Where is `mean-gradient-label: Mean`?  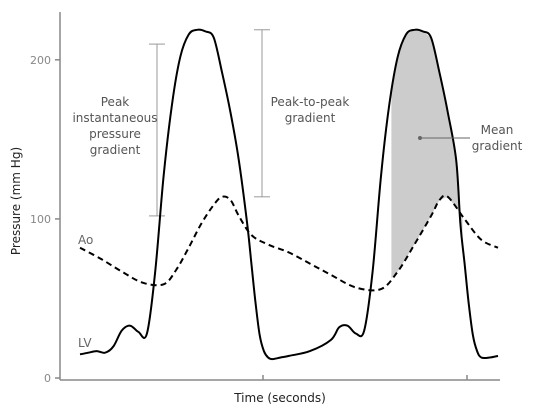
mean-gradient-label: Mean is located at coordinates (497, 130).